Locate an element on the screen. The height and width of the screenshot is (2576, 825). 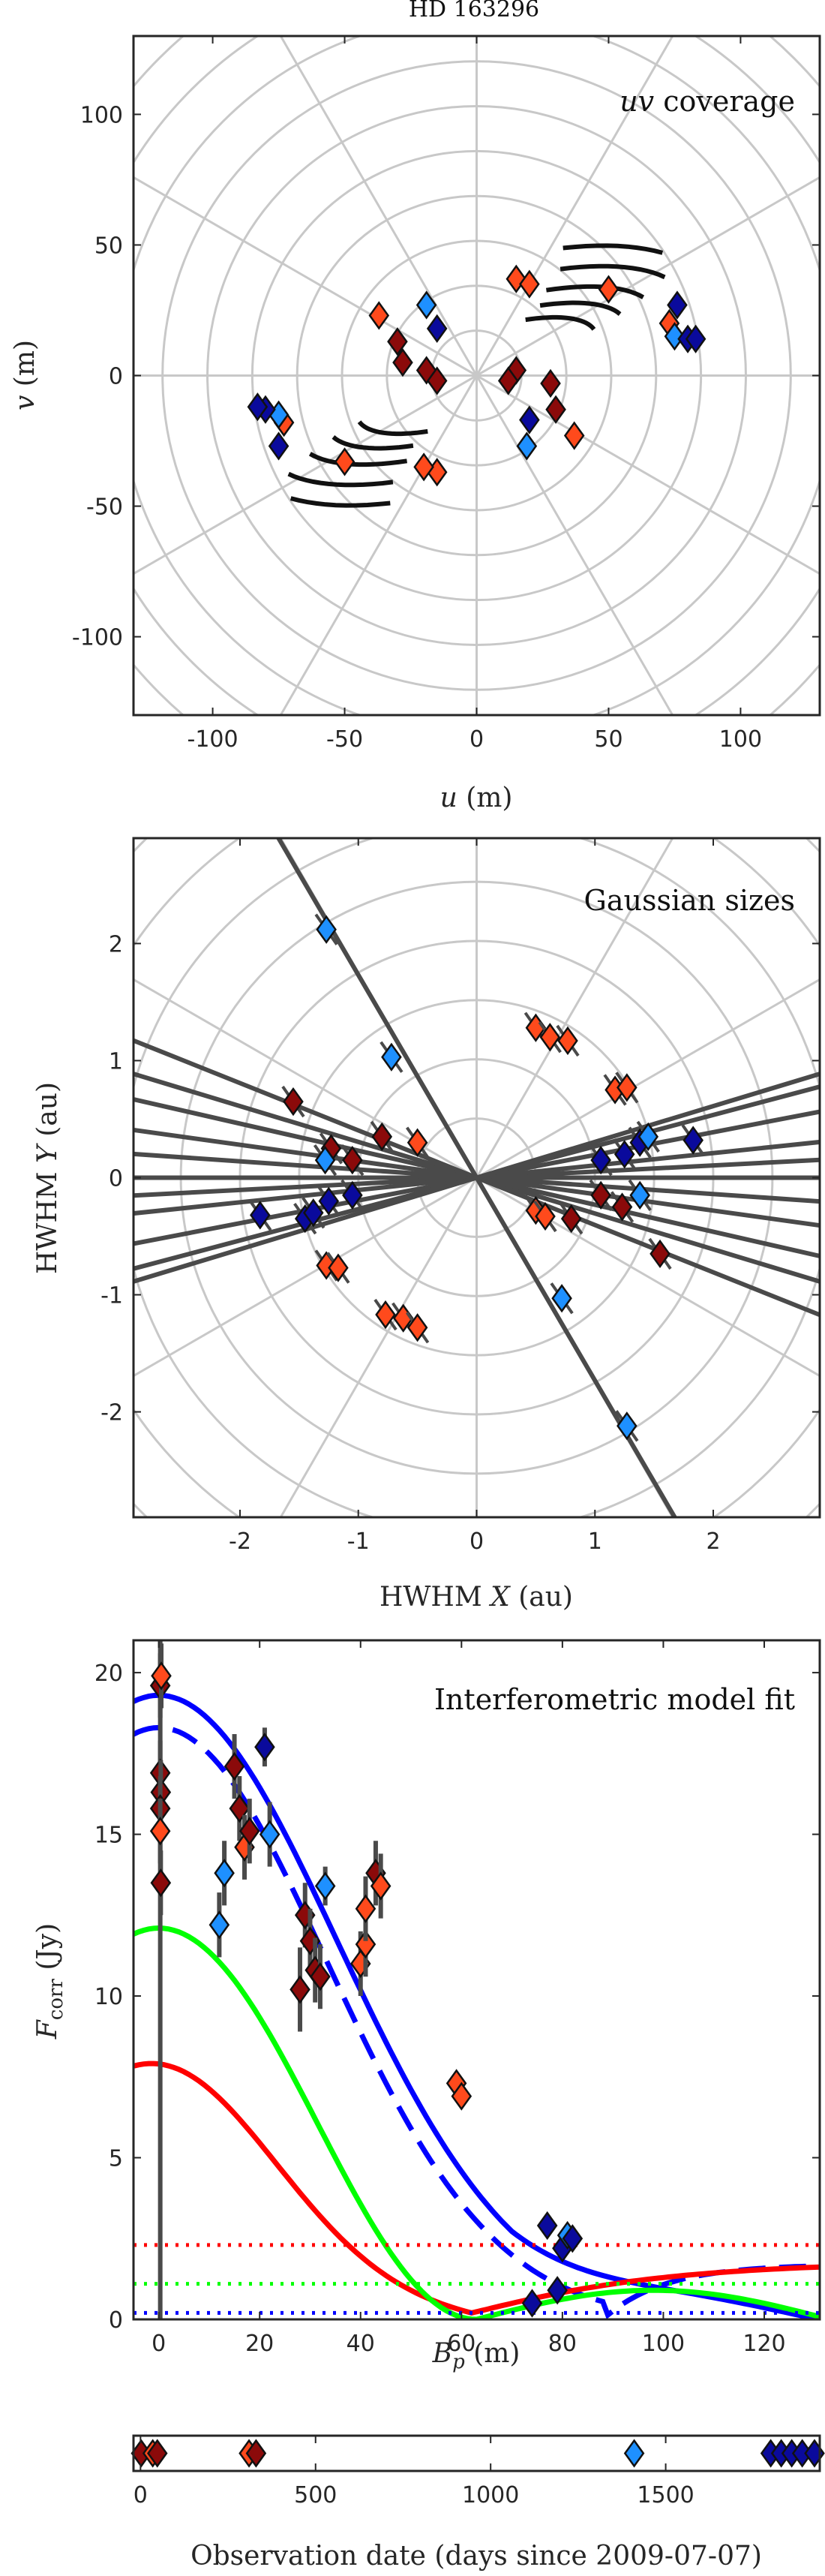
sizes-ytick-label: -2 is located at coordinates (111, 1413).